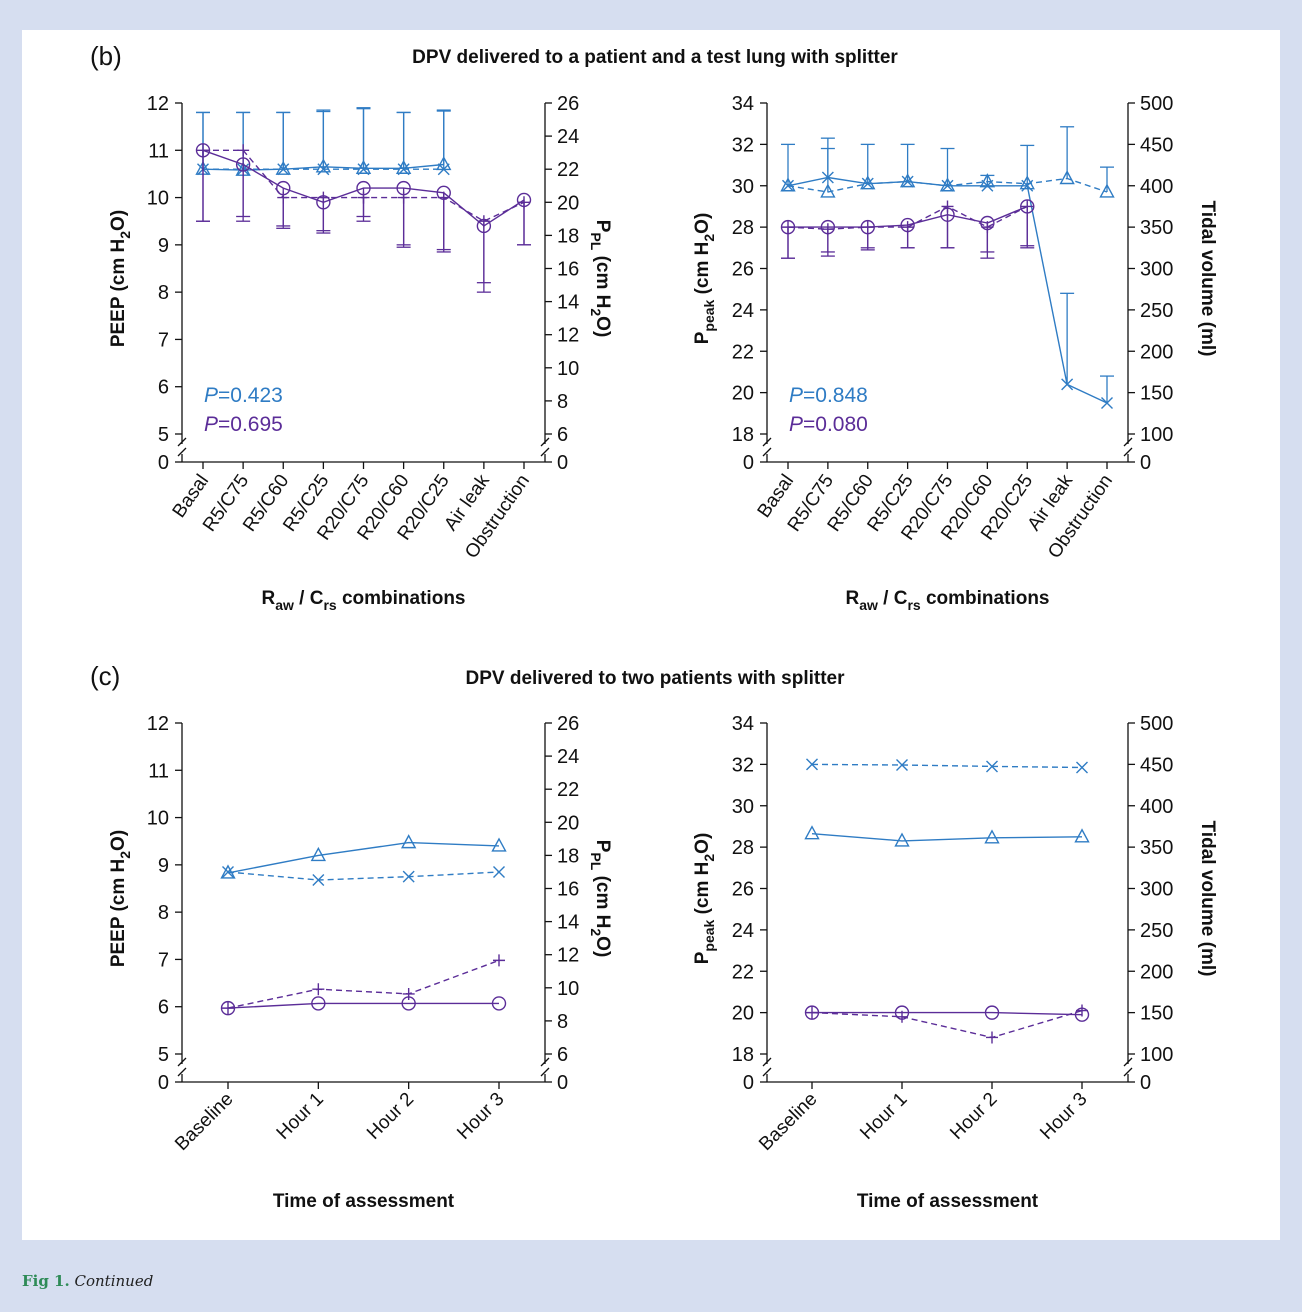  What do you see at coordinates (1156, 848) in the screenshot?
I see `right-tick-label: 350` at bounding box center [1156, 848].